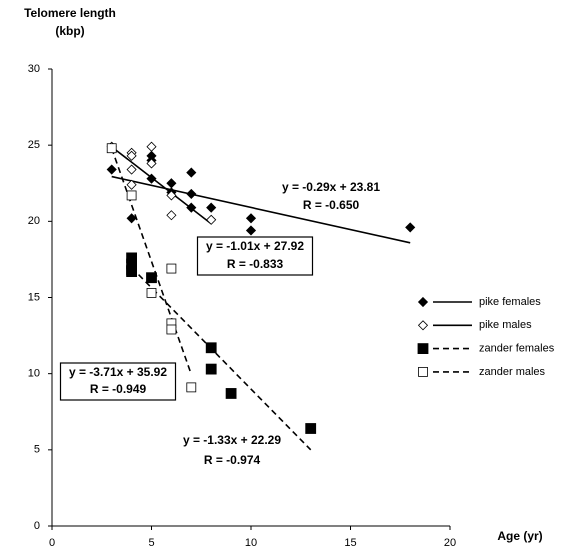  I want to click on equation-label: y = -1.01x + 27.92, so click(255, 246).